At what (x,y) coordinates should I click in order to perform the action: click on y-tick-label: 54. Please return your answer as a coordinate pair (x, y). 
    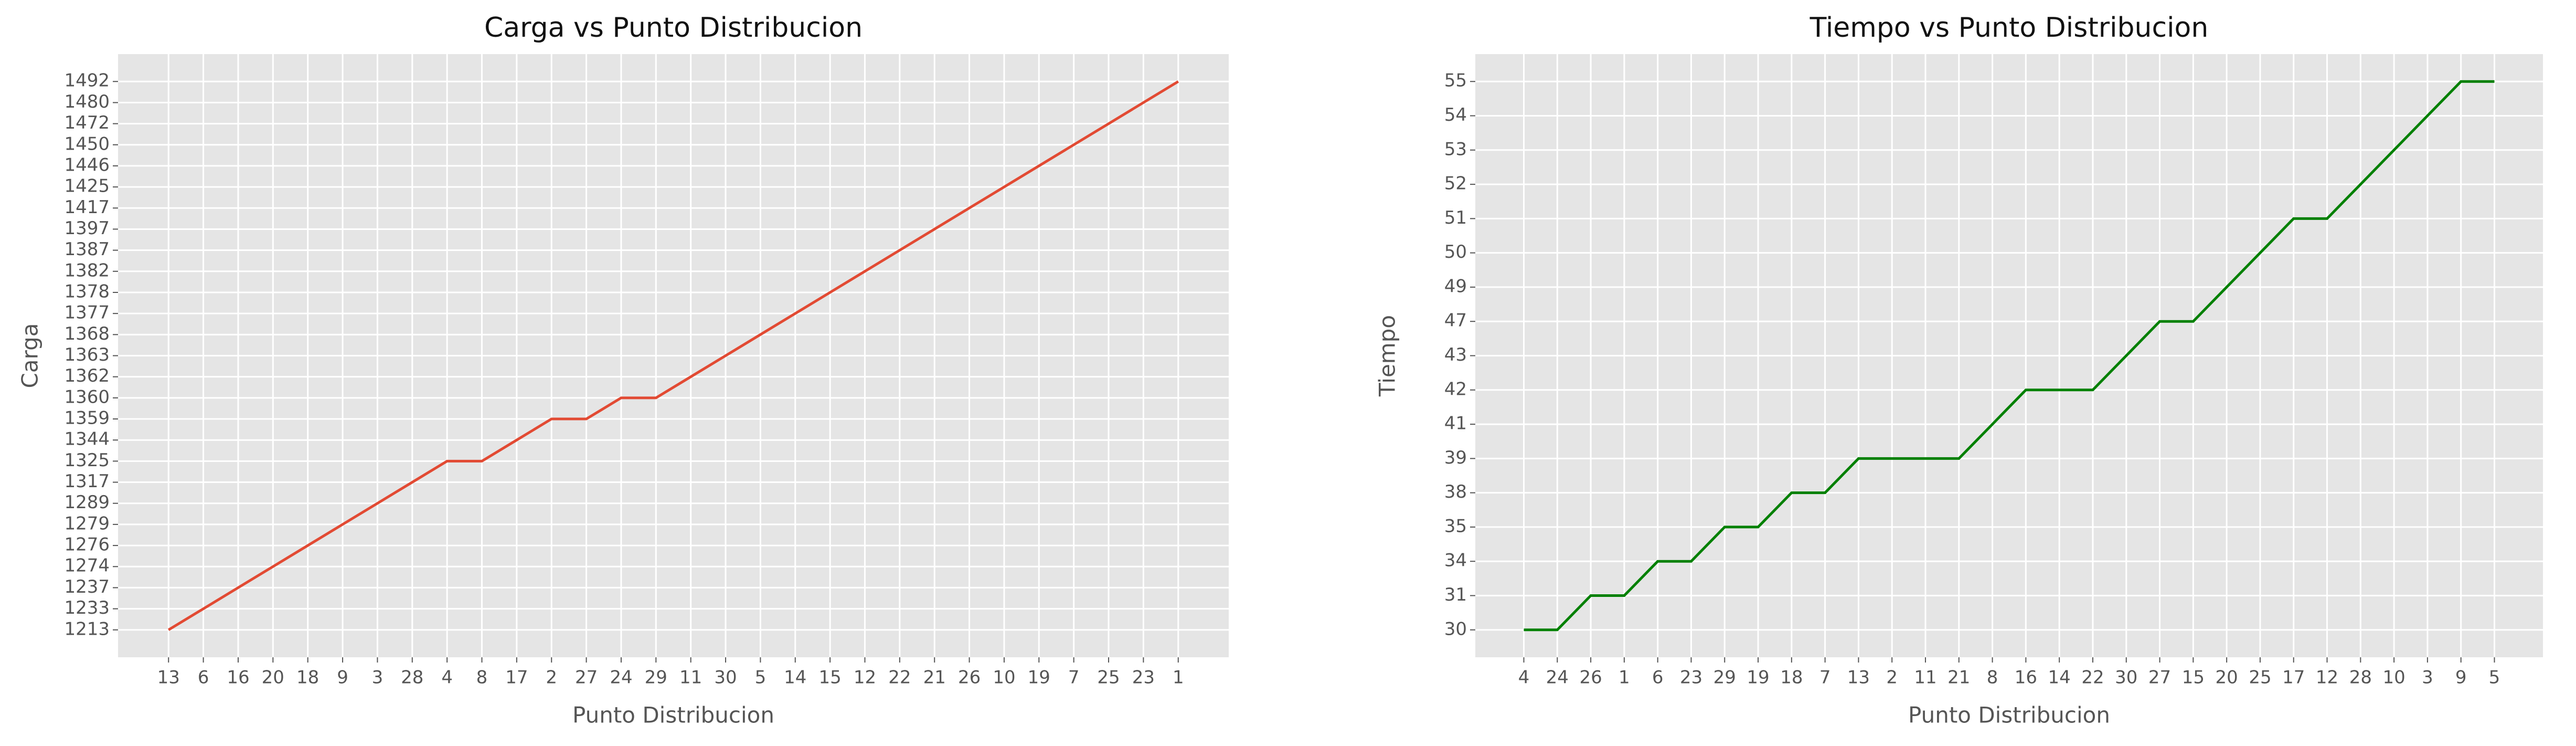
    Looking at the image, I should click on (1455, 114).